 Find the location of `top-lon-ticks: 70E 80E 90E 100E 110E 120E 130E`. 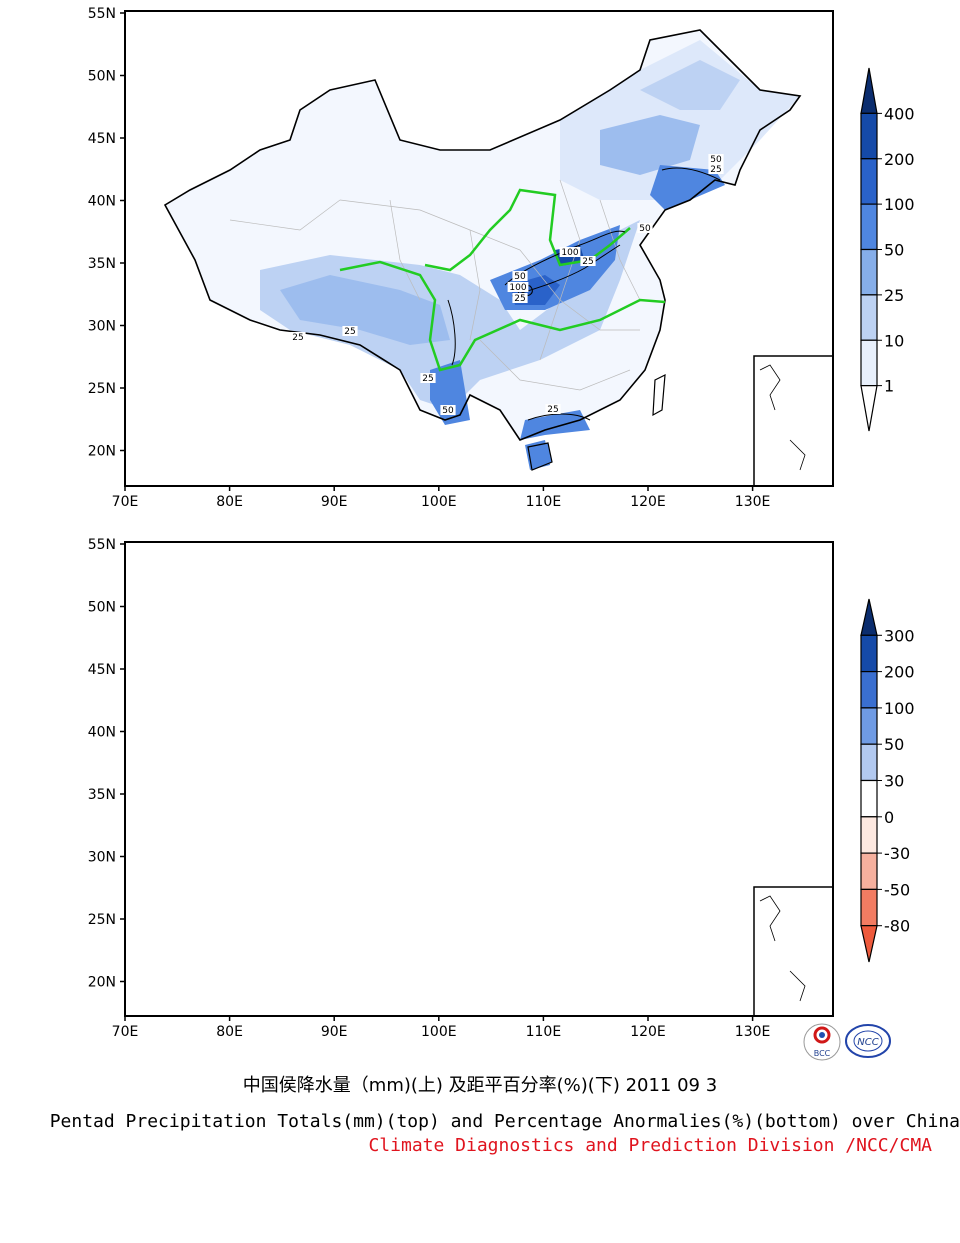

top-lon-ticks: 70E 80E 90E 100E 110E 120E 130E is located at coordinates (441, 498).